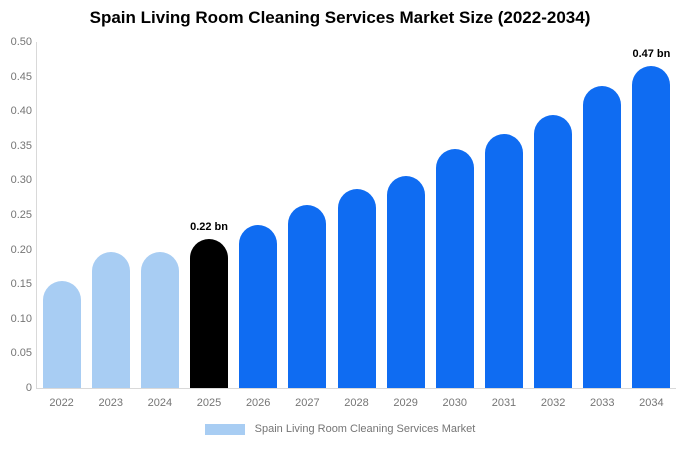 This screenshot has width=680, height=450. Describe the element at coordinates (356, 288) in the screenshot. I see `bar-2028` at that location.